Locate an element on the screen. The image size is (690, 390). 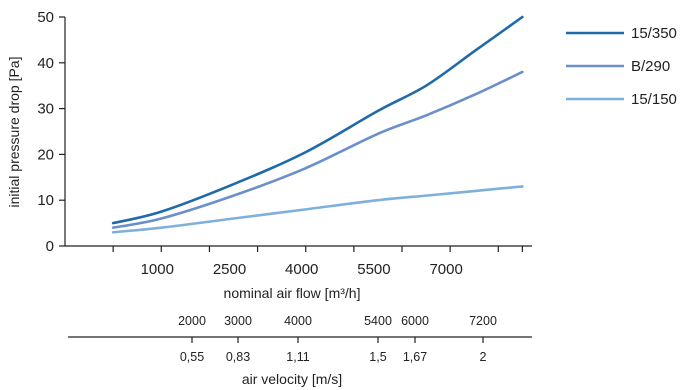
velocity-label: 1,5 is located at coordinates (377, 357).